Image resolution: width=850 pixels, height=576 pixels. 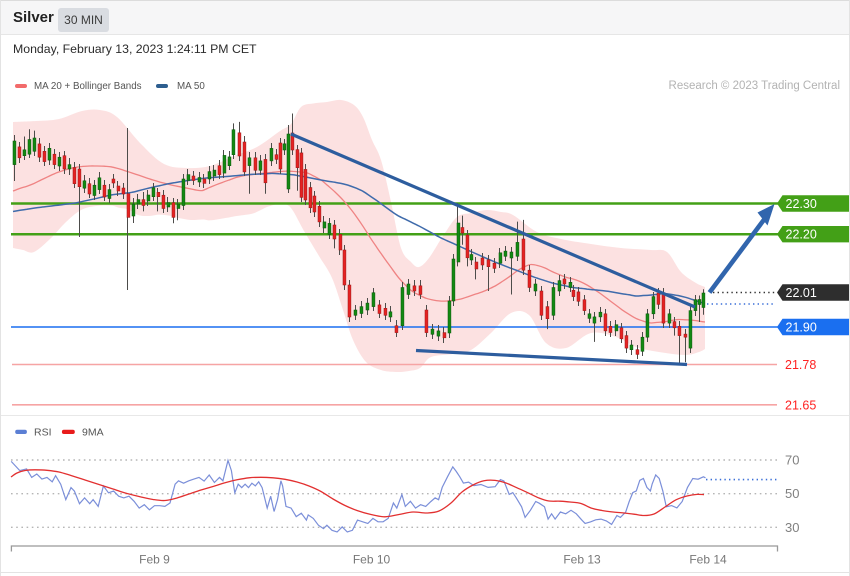 What do you see at coordinates (801, 204) in the screenshot?
I see `svg-text: 22.30` at bounding box center [801, 204].